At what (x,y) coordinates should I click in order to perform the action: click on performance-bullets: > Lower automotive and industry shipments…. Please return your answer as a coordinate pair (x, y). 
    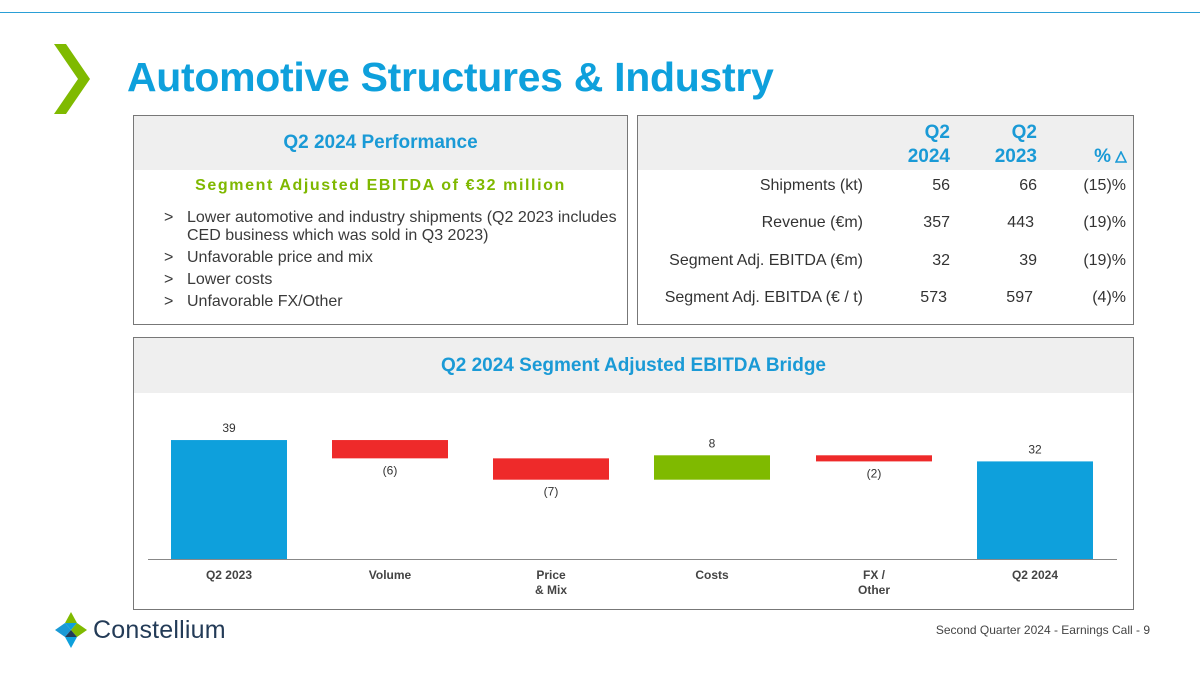
    Looking at the image, I should click on (380, 260).